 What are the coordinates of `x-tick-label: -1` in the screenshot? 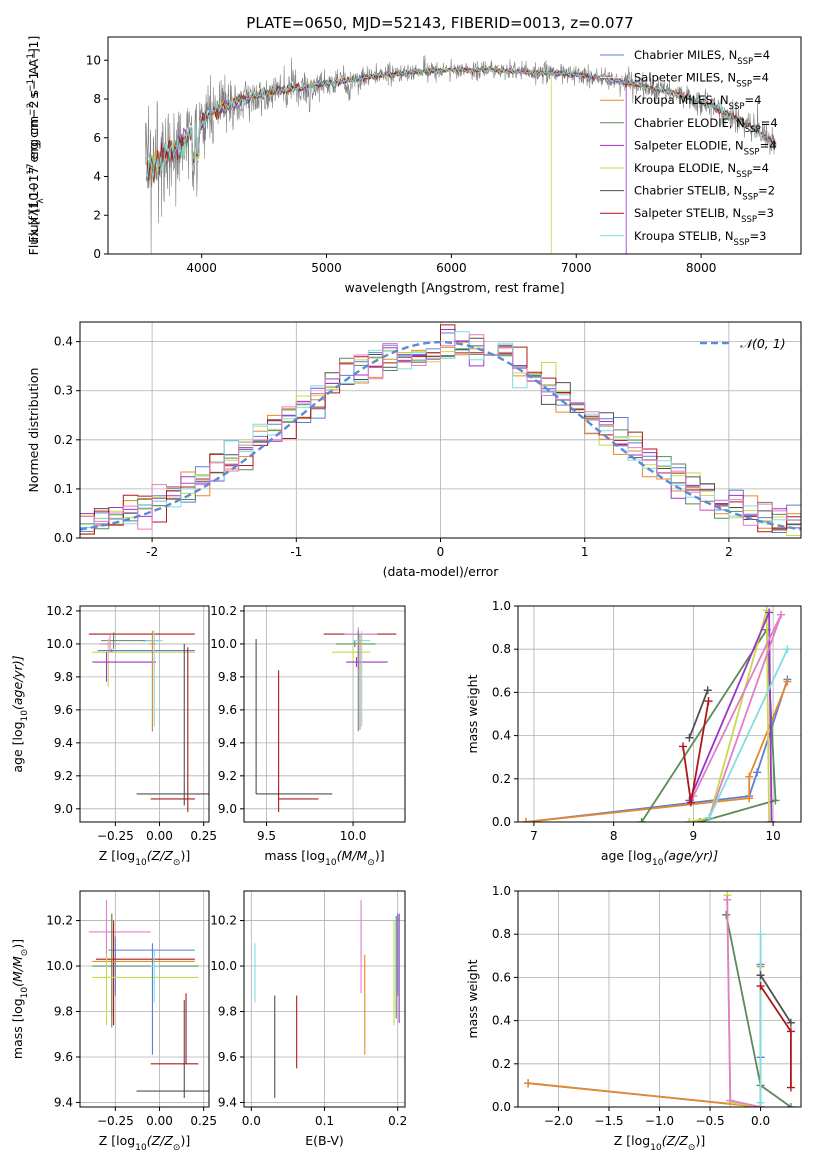 It's located at (296, 552).